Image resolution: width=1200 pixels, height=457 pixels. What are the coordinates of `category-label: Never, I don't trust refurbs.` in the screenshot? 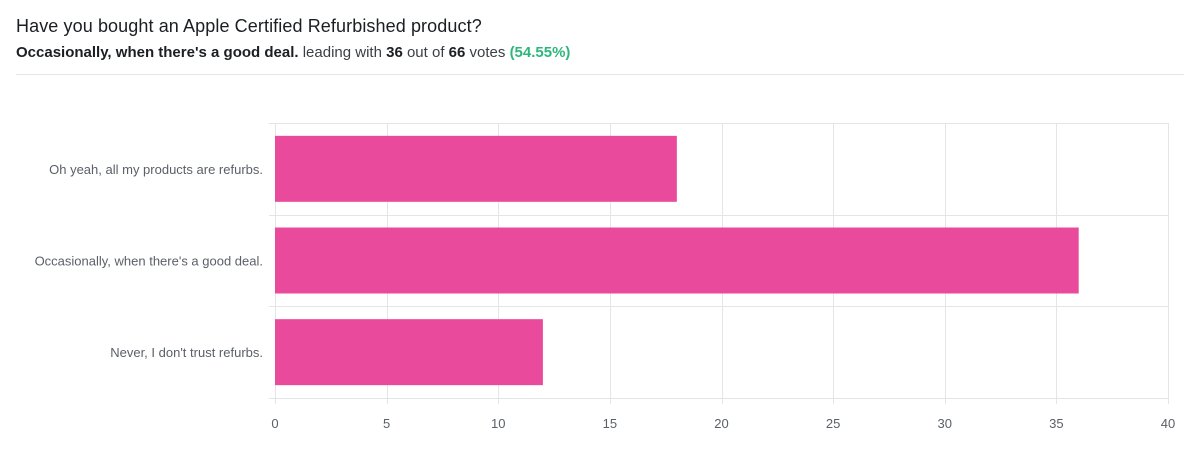 It's located at (186, 352).